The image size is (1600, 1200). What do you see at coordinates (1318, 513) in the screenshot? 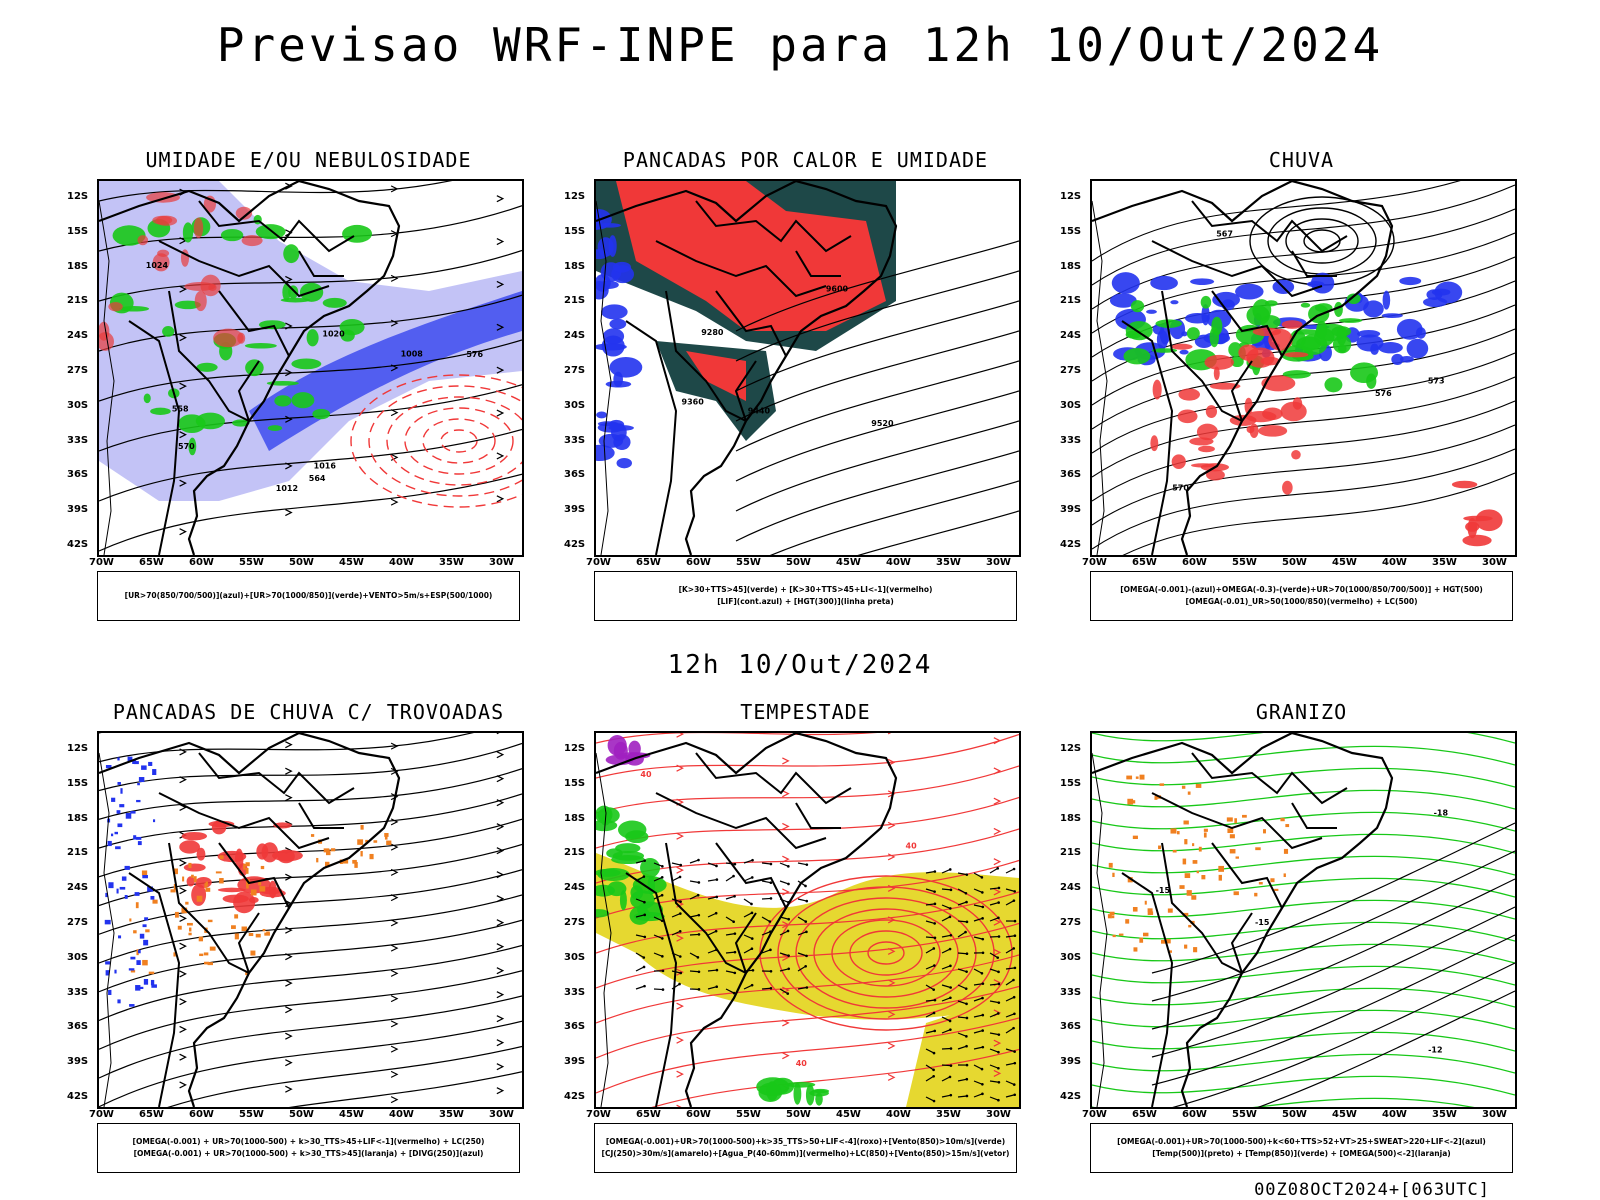
I see `hgt500-contour` at bounding box center [1318, 513].